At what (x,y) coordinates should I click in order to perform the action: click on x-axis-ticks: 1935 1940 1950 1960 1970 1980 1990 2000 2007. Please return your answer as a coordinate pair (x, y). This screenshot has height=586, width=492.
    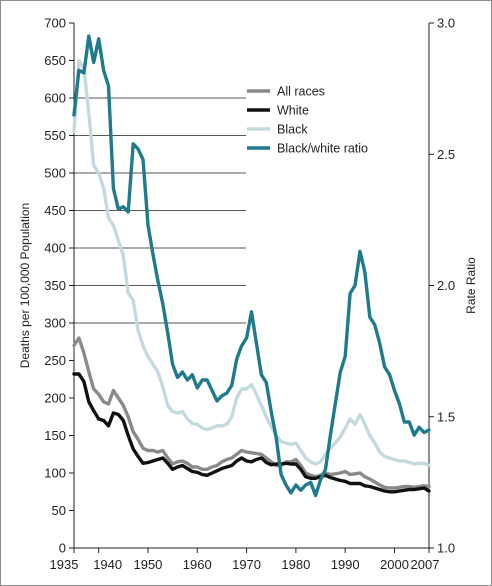
    Looking at the image, I should click on (245, 560).